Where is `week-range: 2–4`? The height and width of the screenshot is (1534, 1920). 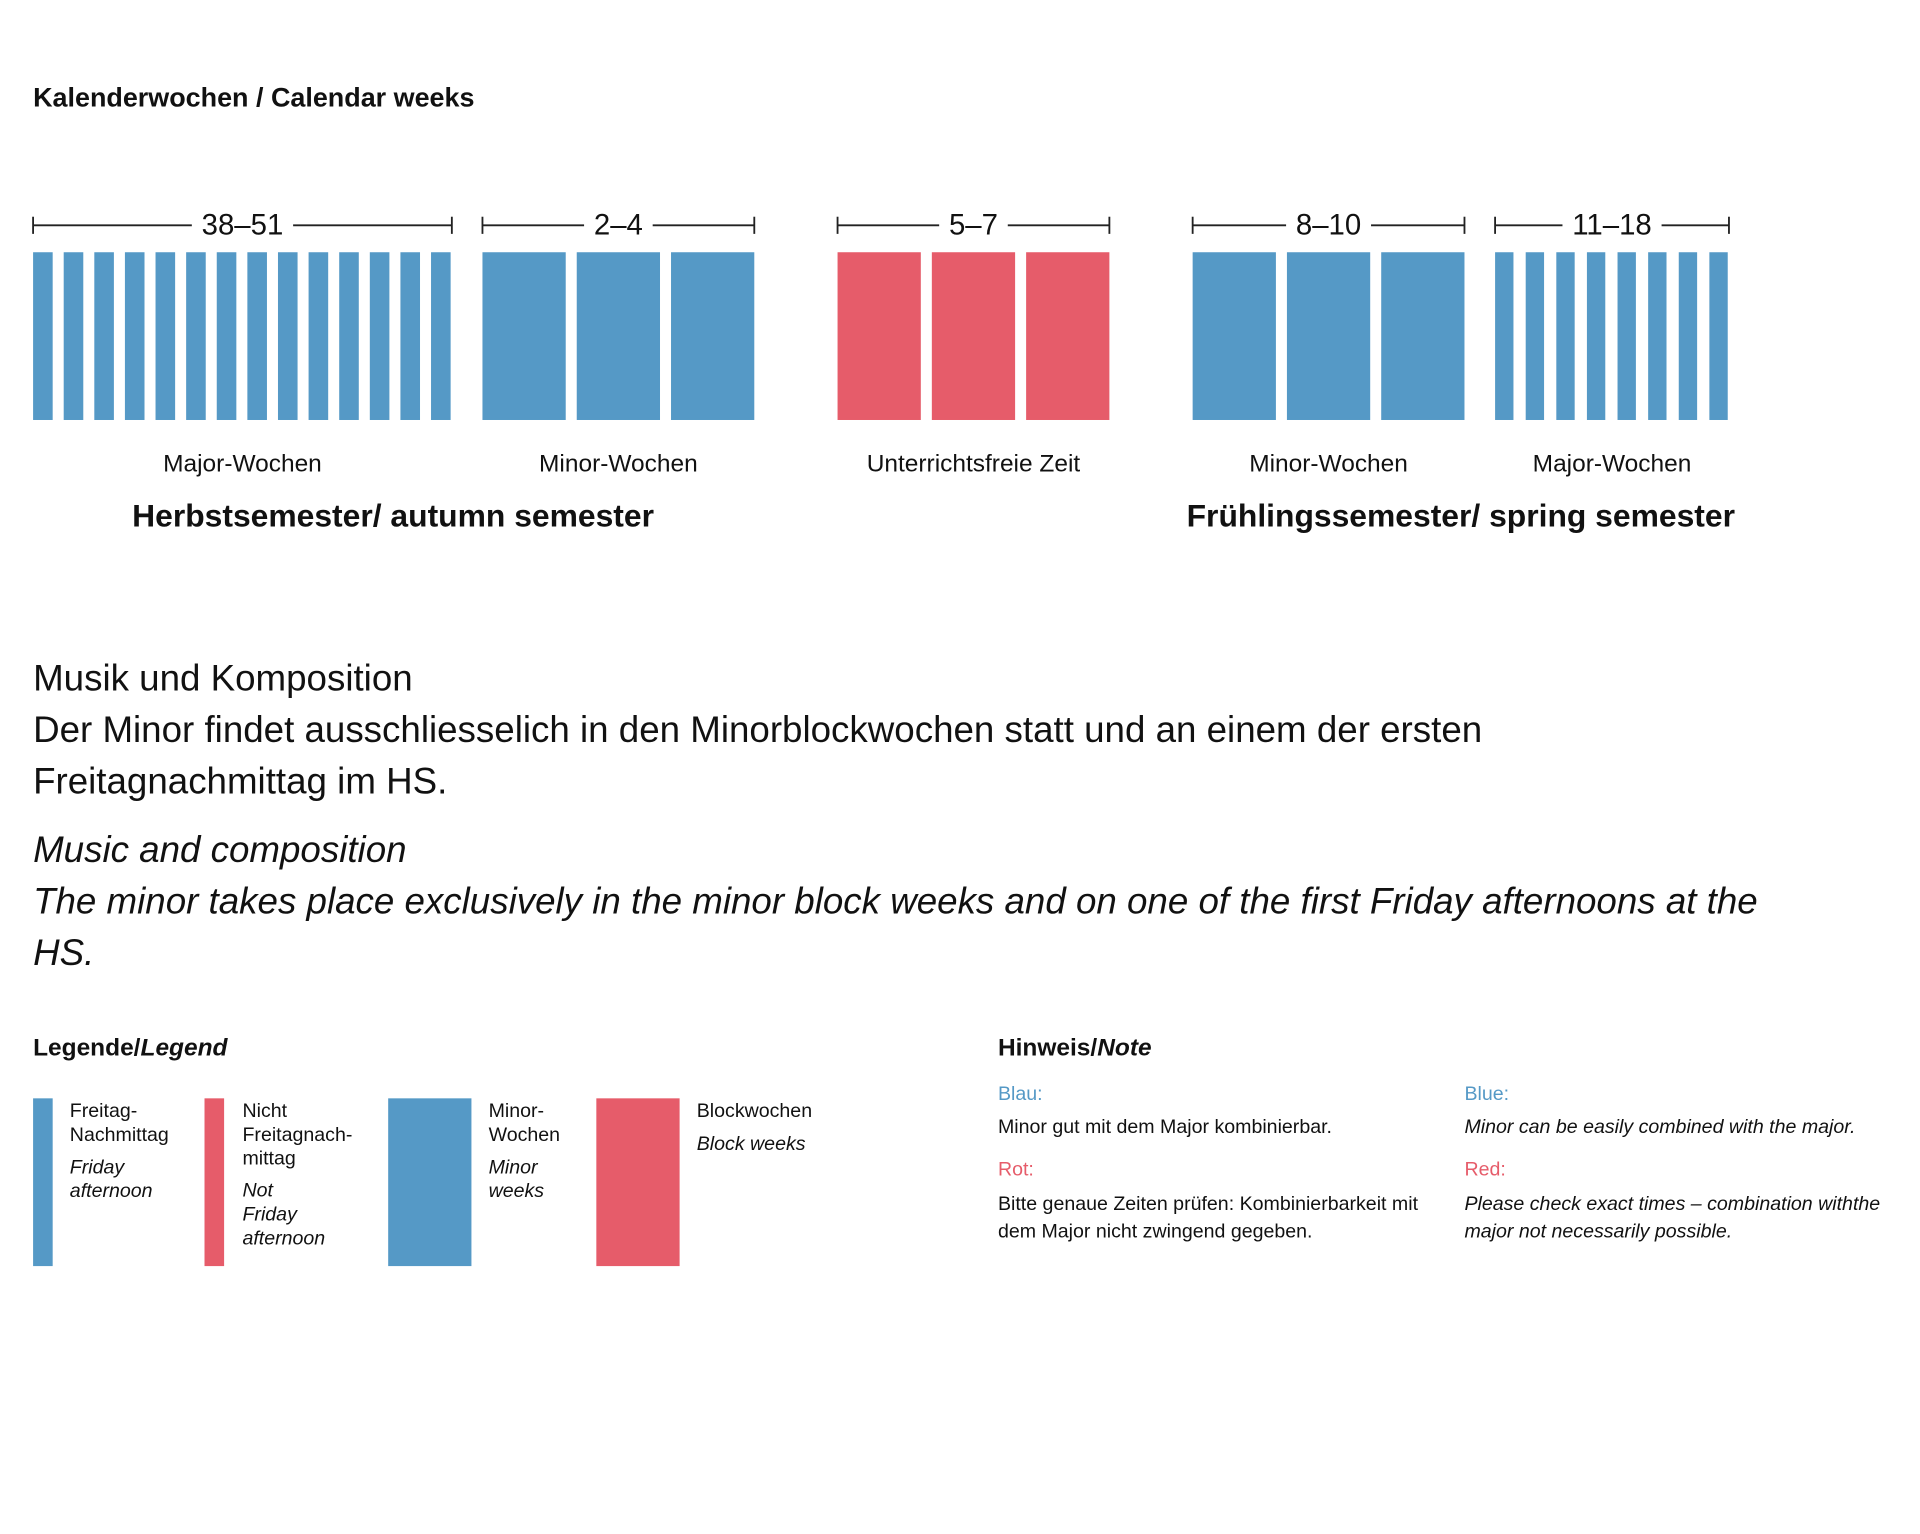 week-range: 2–4 is located at coordinates (618, 224).